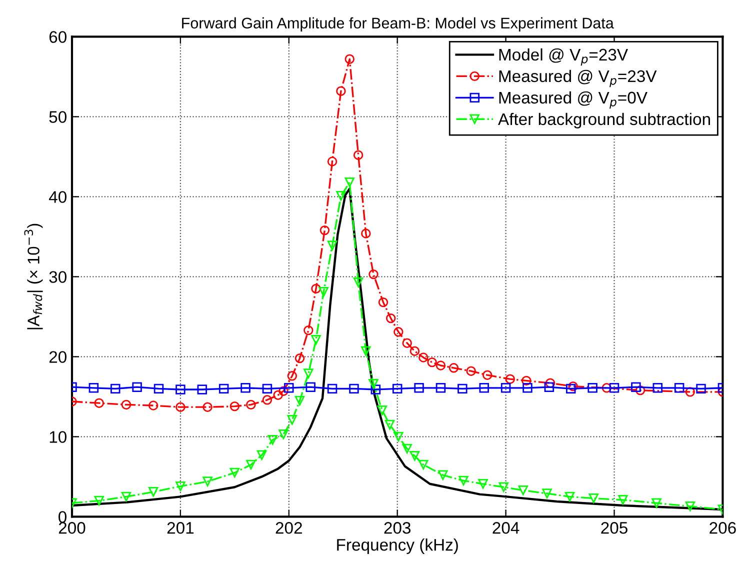 Image resolution: width=741 pixels, height=571 pixels. I want to click on y-tick-label: 50, so click(57, 117).